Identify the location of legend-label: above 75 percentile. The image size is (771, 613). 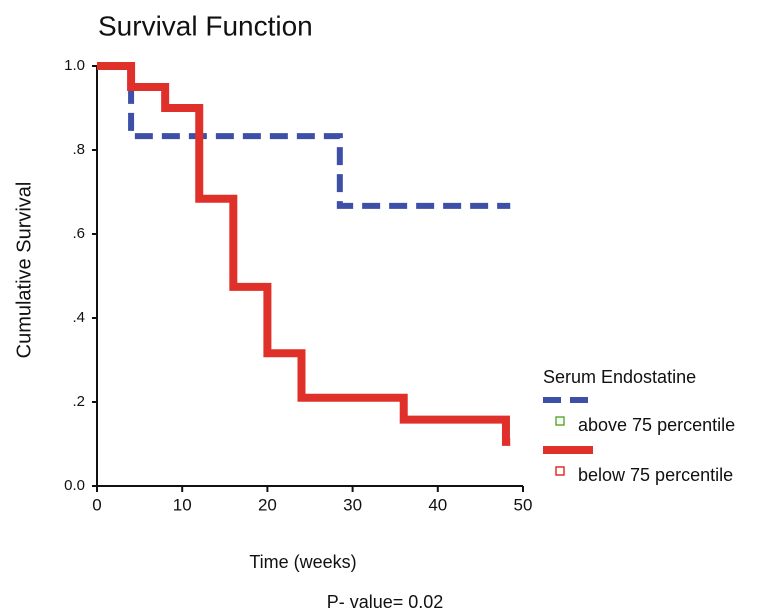
(656, 425).